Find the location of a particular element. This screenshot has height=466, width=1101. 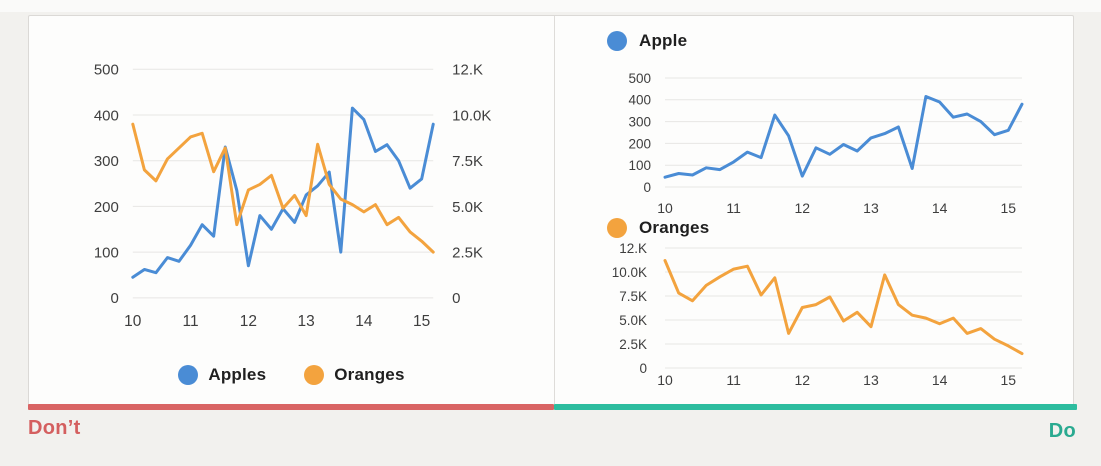

oranges-chart-title: Oranges is located at coordinates (674, 227).